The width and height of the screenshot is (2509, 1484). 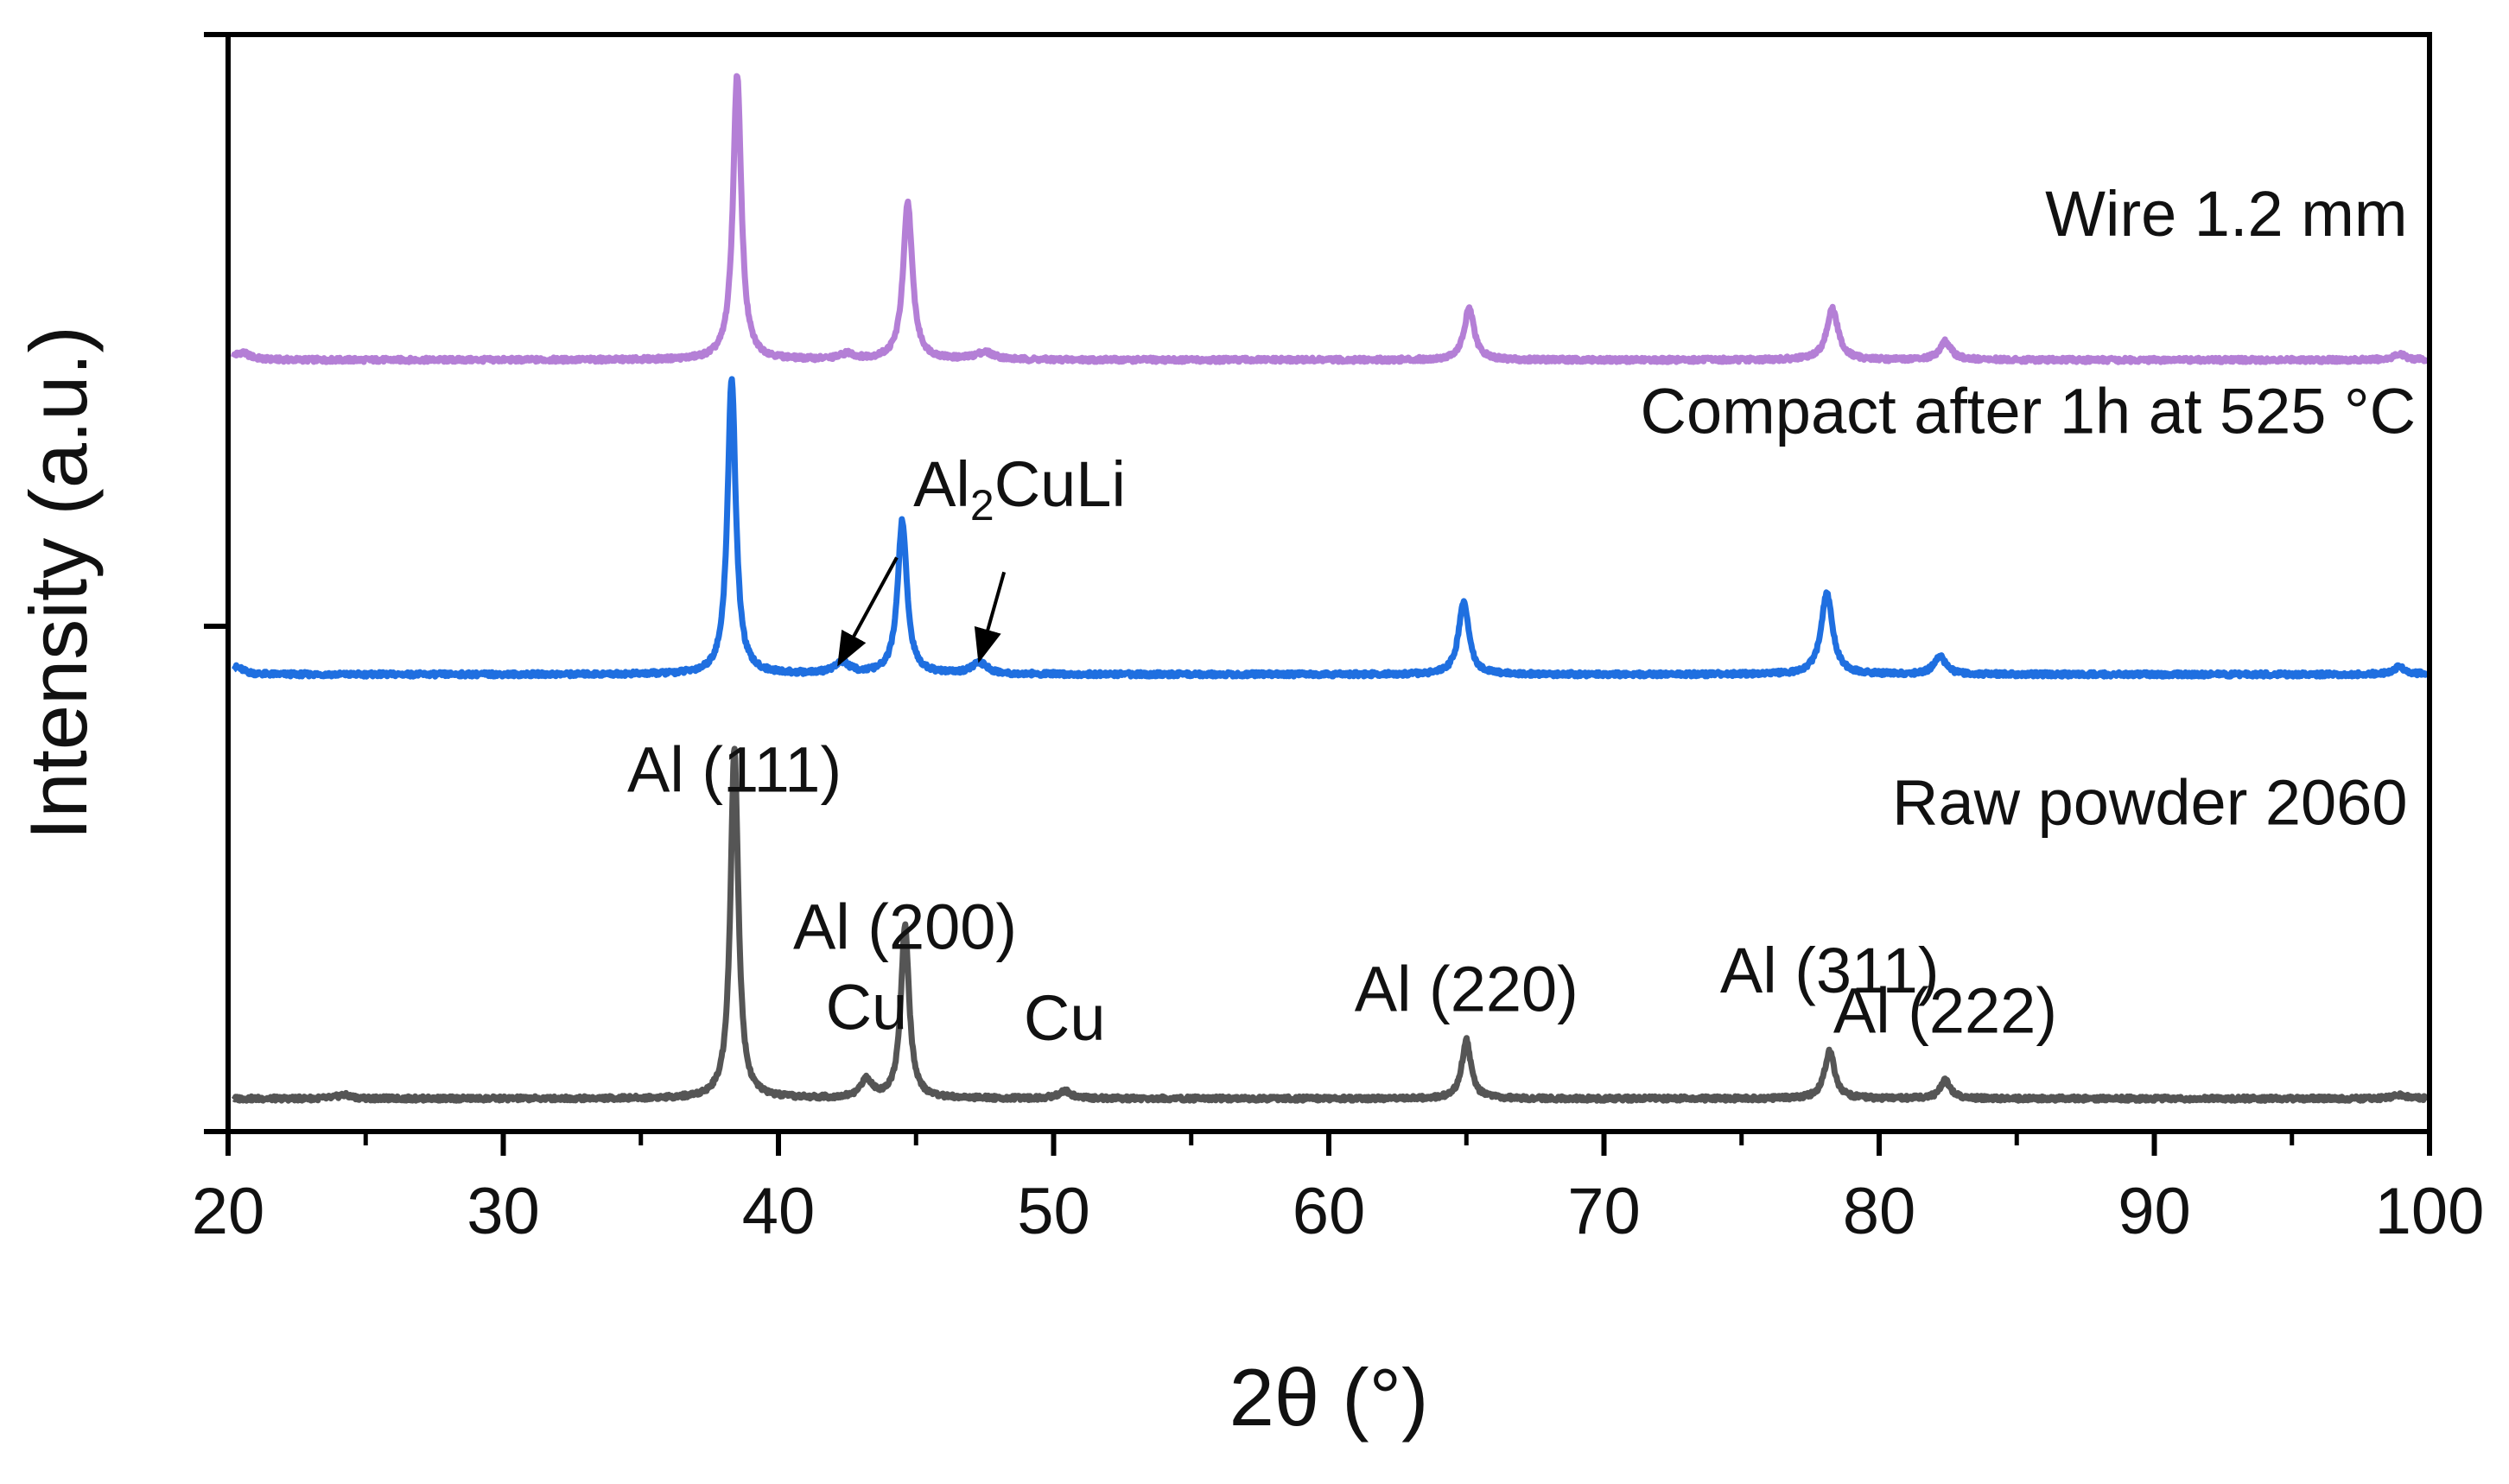 I want to click on x-tick-label: 60, so click(x=1329, y=1211).